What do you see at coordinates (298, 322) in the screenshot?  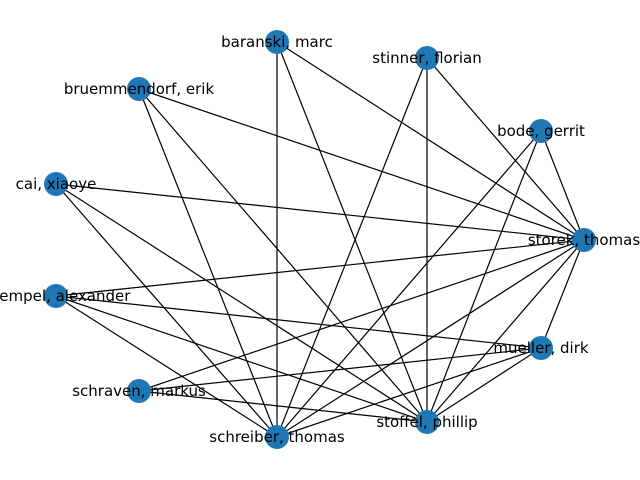 I see `edge-kuempel-mueller` at bounding box center [298, 322].